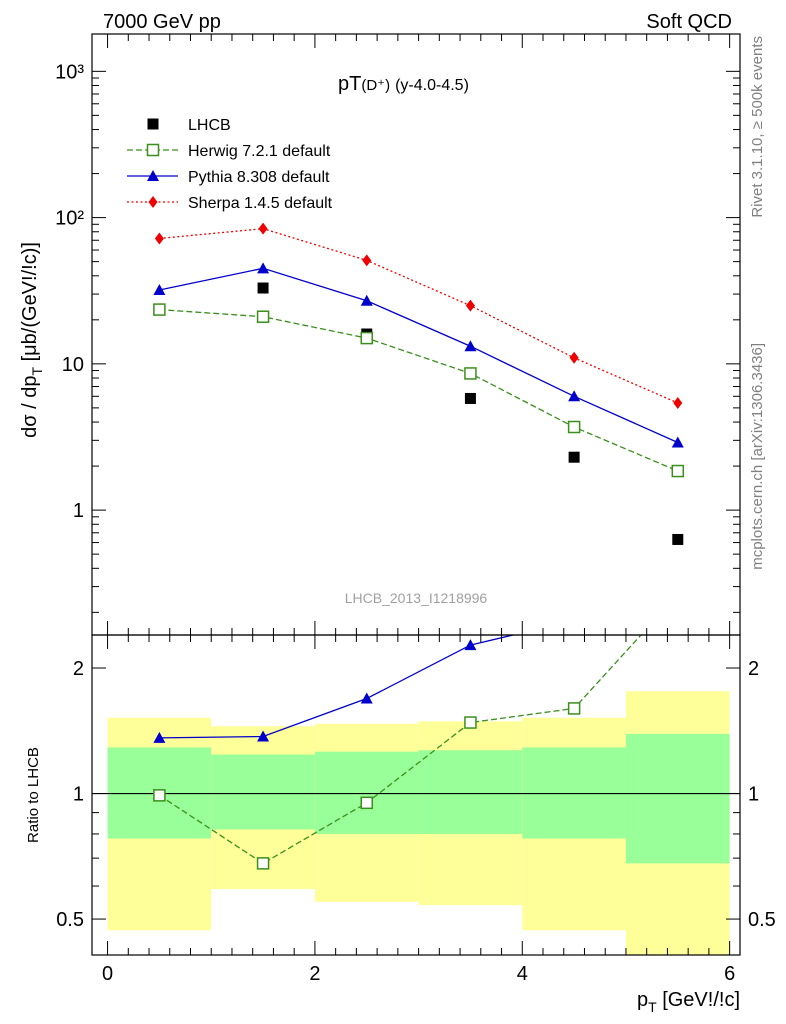 Image resolution: width=786 pixels, height=1024 pixels. Describe the element at coordinates (32, 340) in the screenshot. I see `main-y-axis-label: dσ / dpT [μb/(GeV!/!c)]` at that location.